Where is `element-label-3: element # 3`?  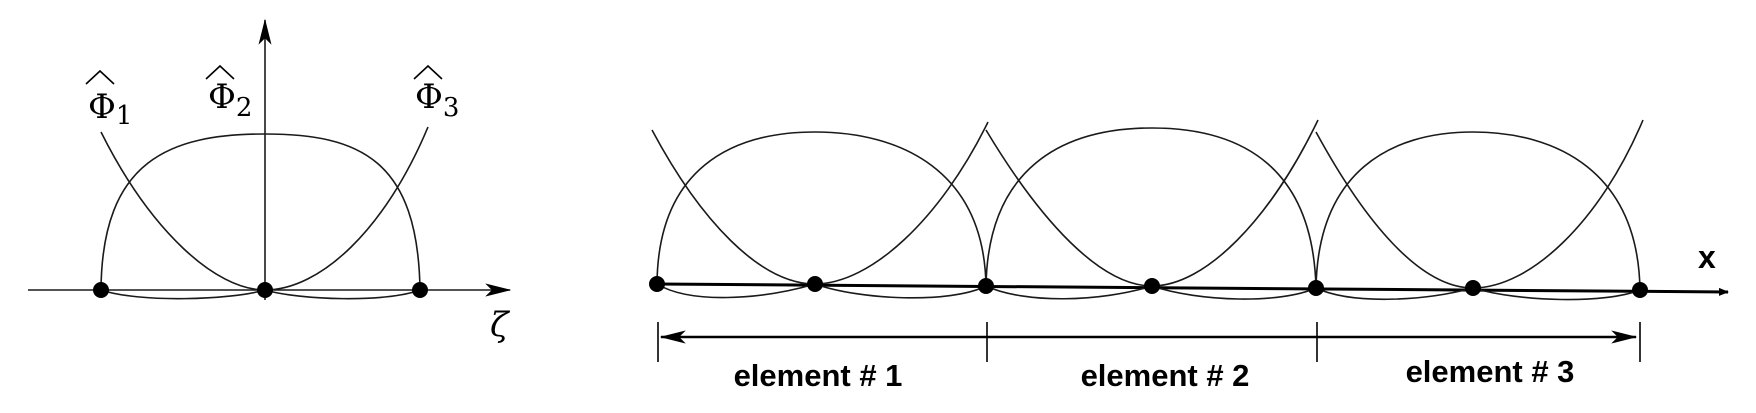
element-label-3: element # 3 is located at coordinates (1490, 371).